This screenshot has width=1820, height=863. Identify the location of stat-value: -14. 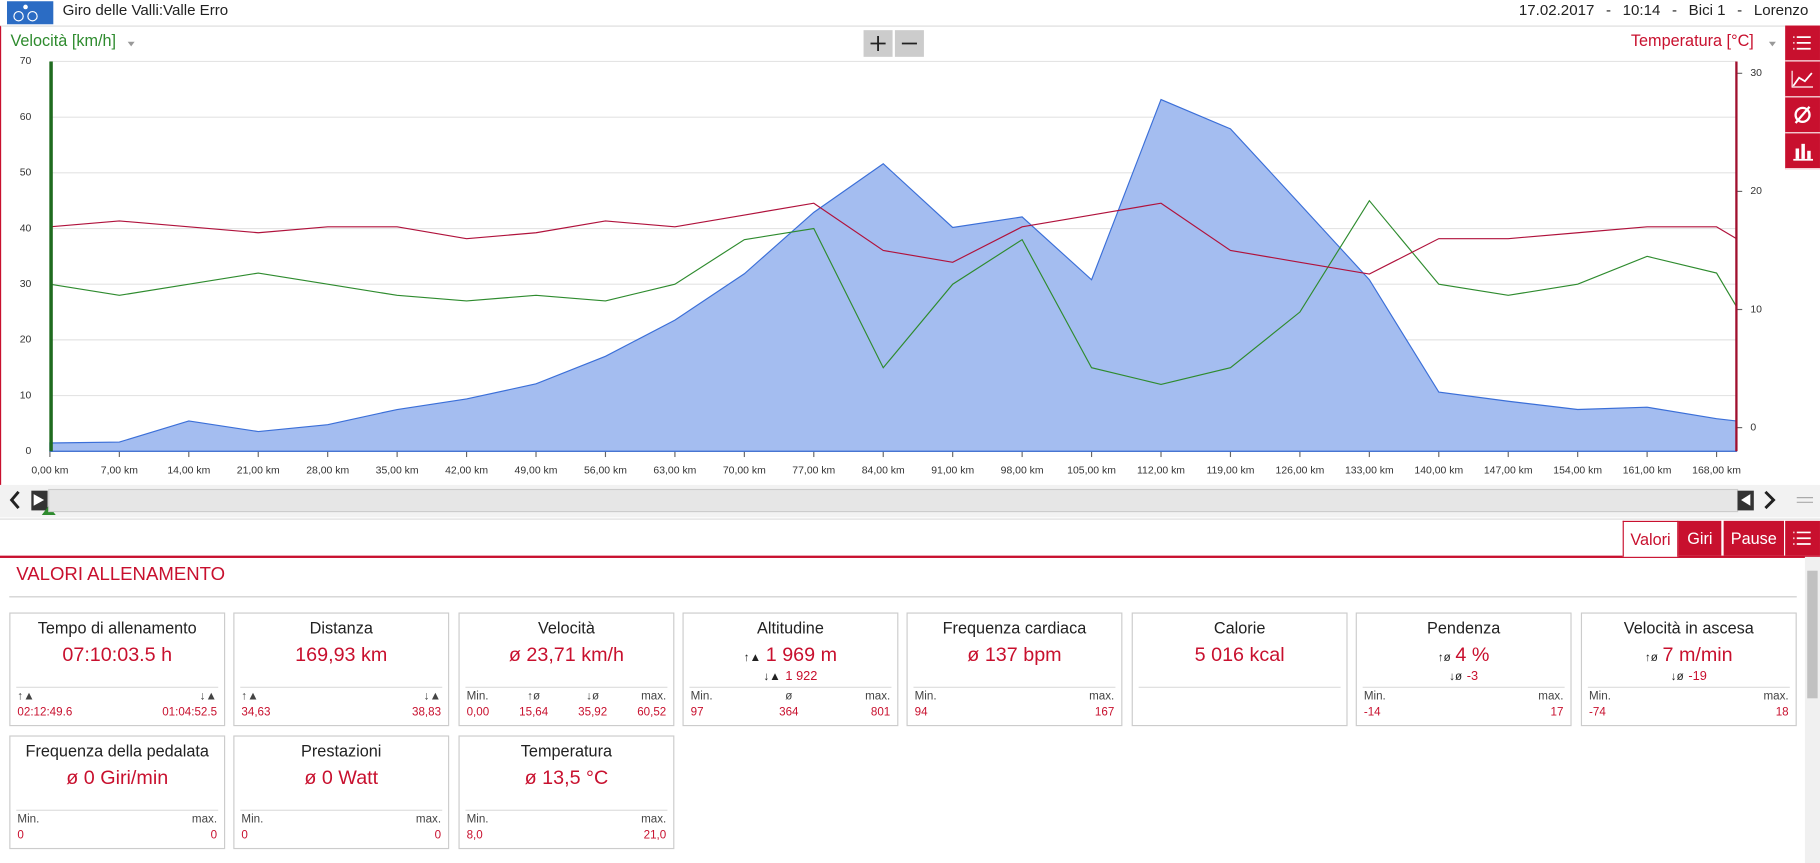
(1372, 713).